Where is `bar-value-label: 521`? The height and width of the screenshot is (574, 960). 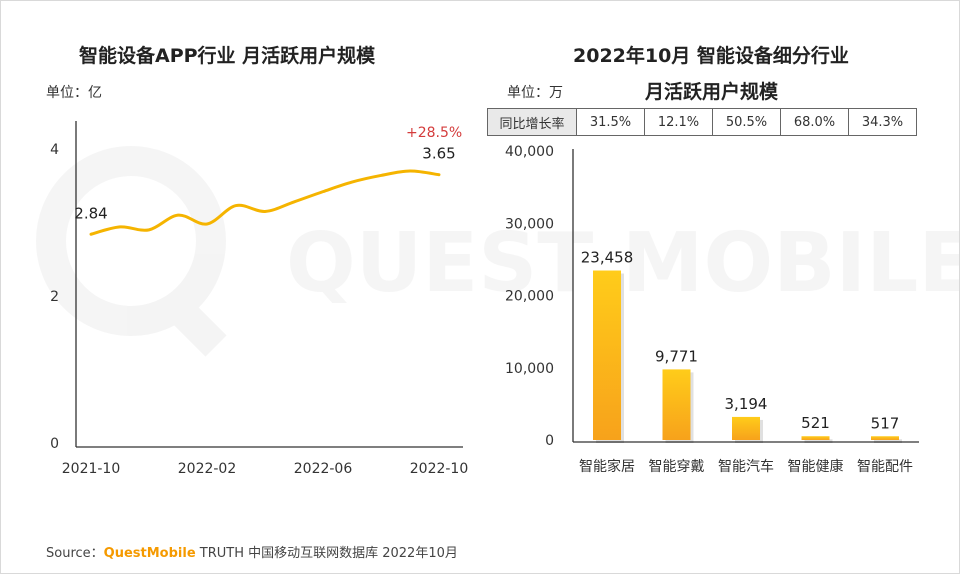
bar-value-label: 521 is located at coordinates (815, 423).